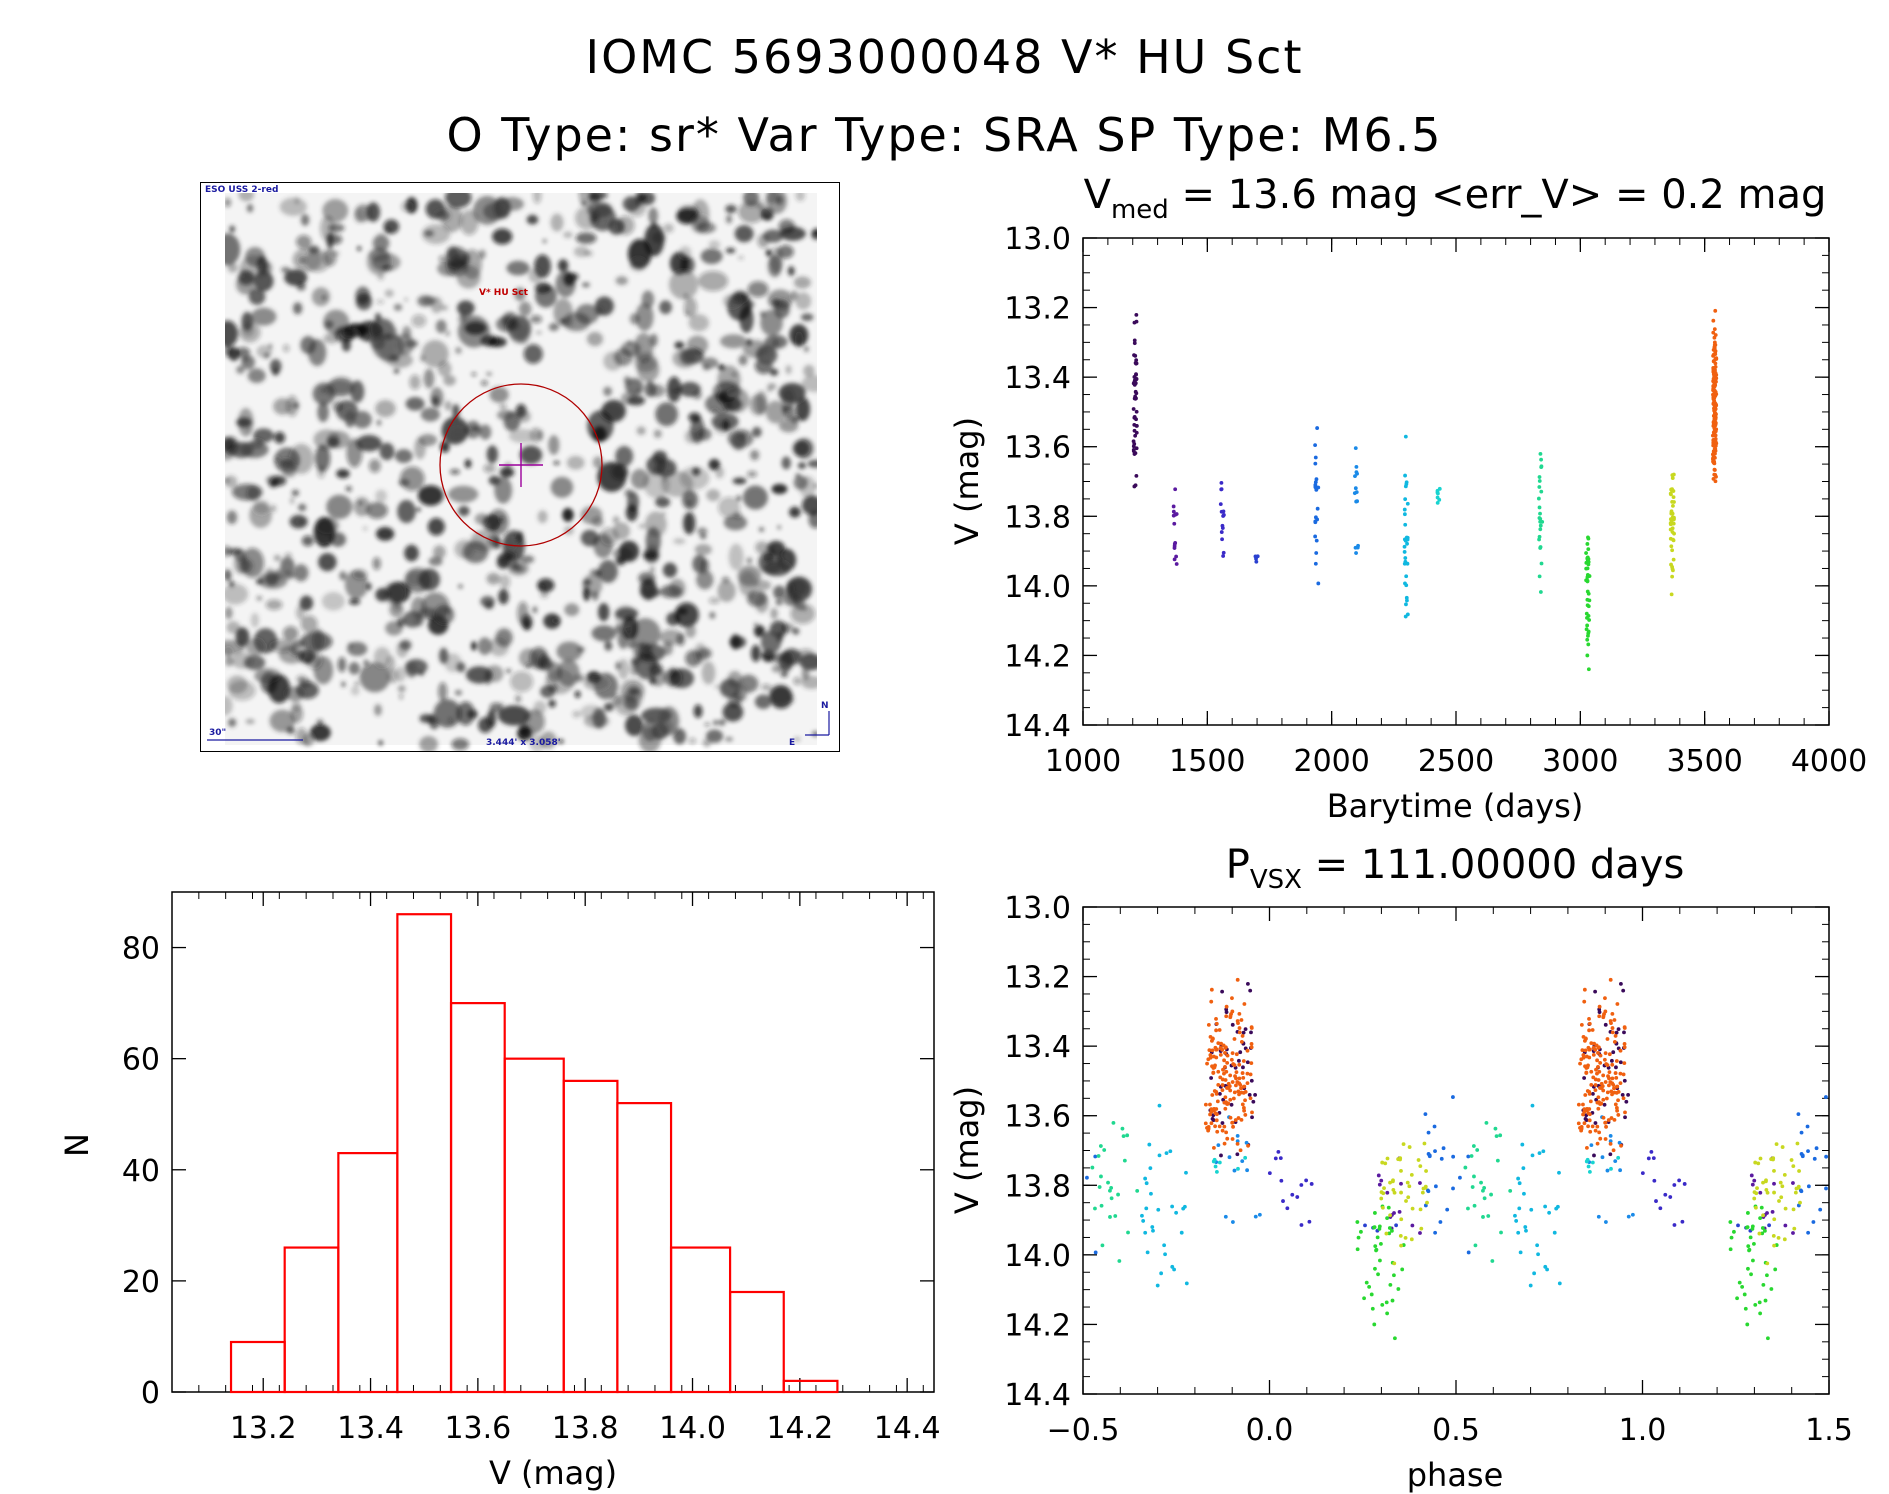 Image resolution: width=1889 pixels, height=1494 pixels. What do you see at coordinates (141, 1171) in the screenshot?
I see `hist-ytick-label: 40` at bounding box center [141, 1171].